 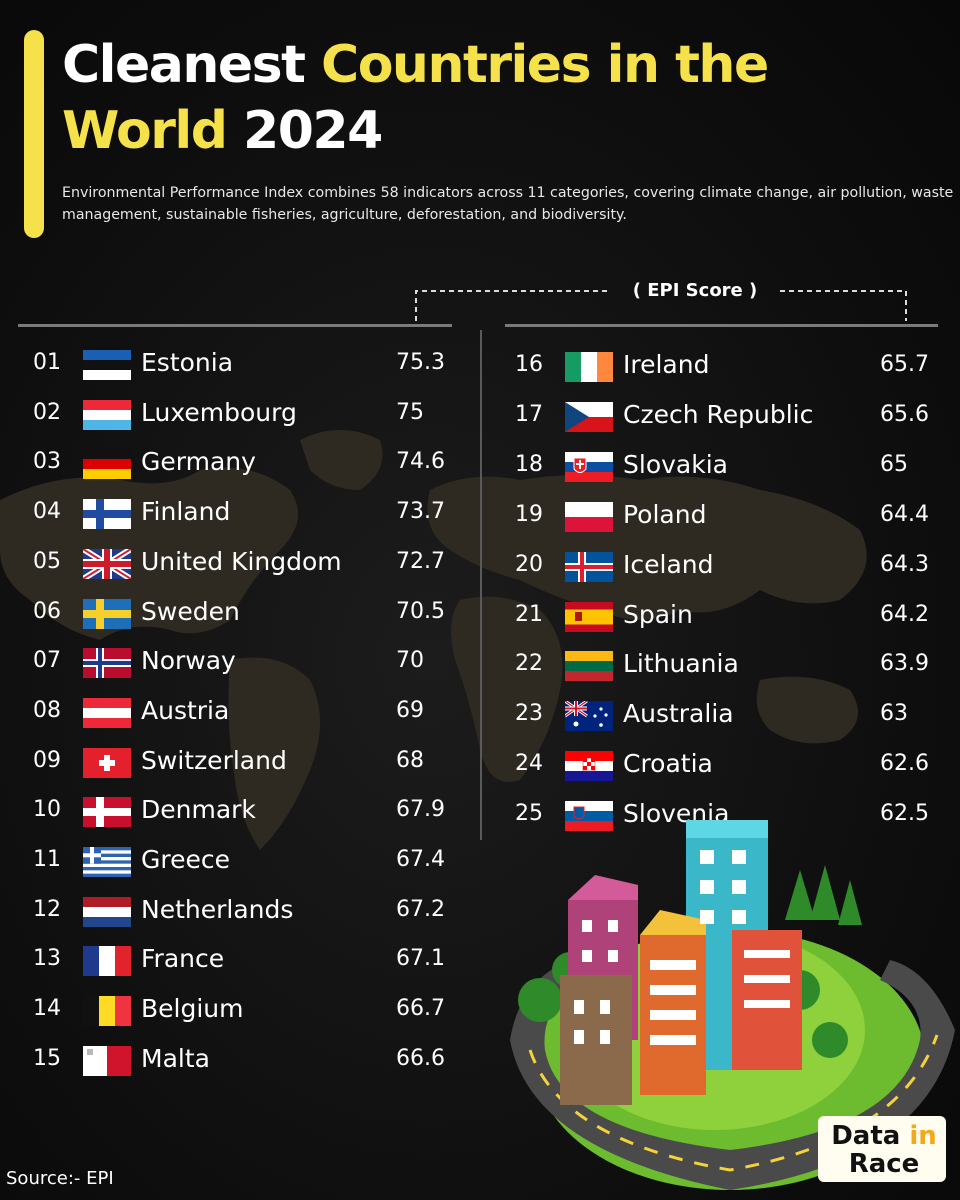 I want to click on brand-word-data: Data, so click(x=865, y=1136).